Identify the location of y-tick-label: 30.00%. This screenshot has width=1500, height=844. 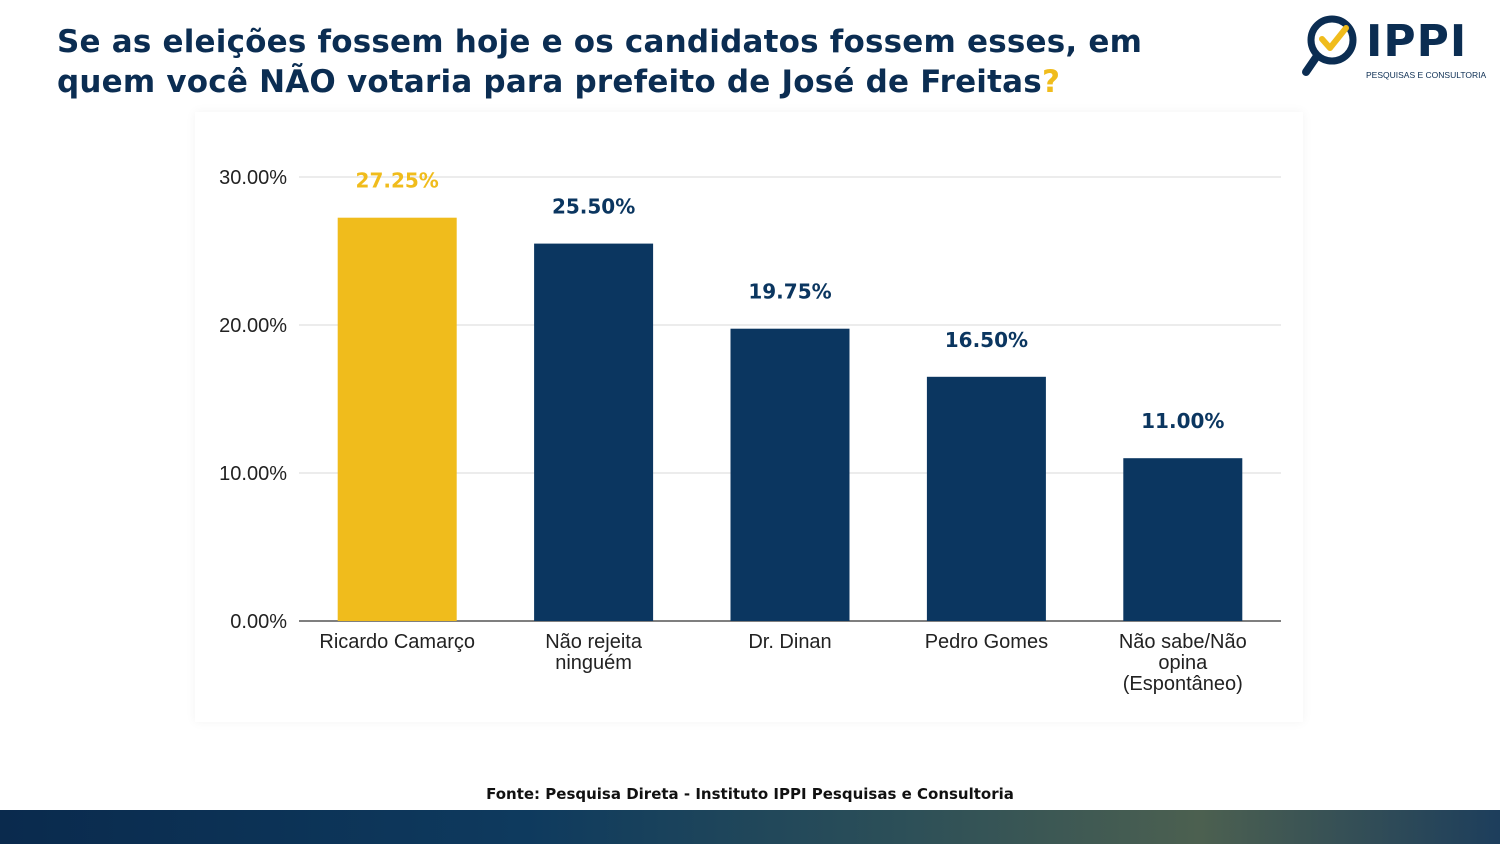
(253, 178).